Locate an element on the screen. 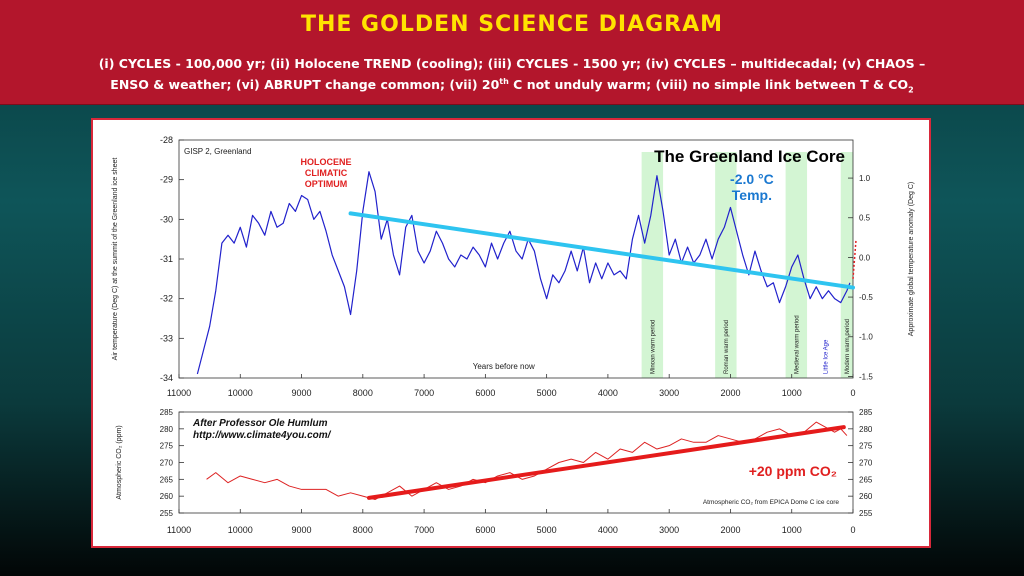  temp-x-tick-label: 5000 is located at coordinates (547, 393).